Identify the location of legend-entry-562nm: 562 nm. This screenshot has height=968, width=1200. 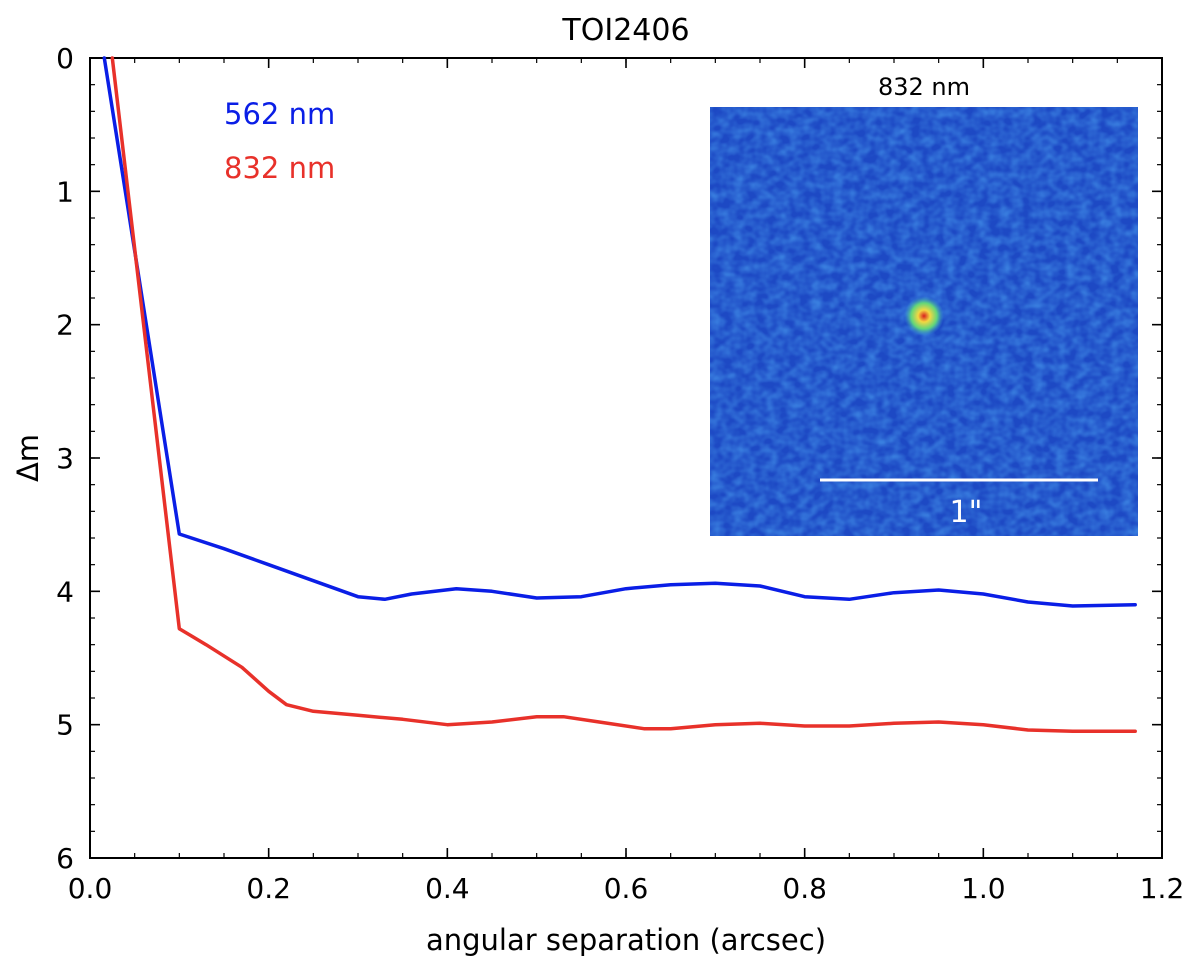
(279, 114).